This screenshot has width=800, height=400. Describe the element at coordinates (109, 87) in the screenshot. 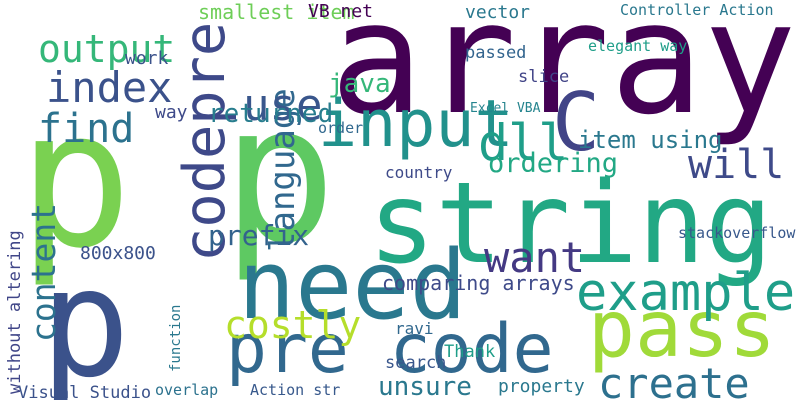

I see `word: index` at that location.